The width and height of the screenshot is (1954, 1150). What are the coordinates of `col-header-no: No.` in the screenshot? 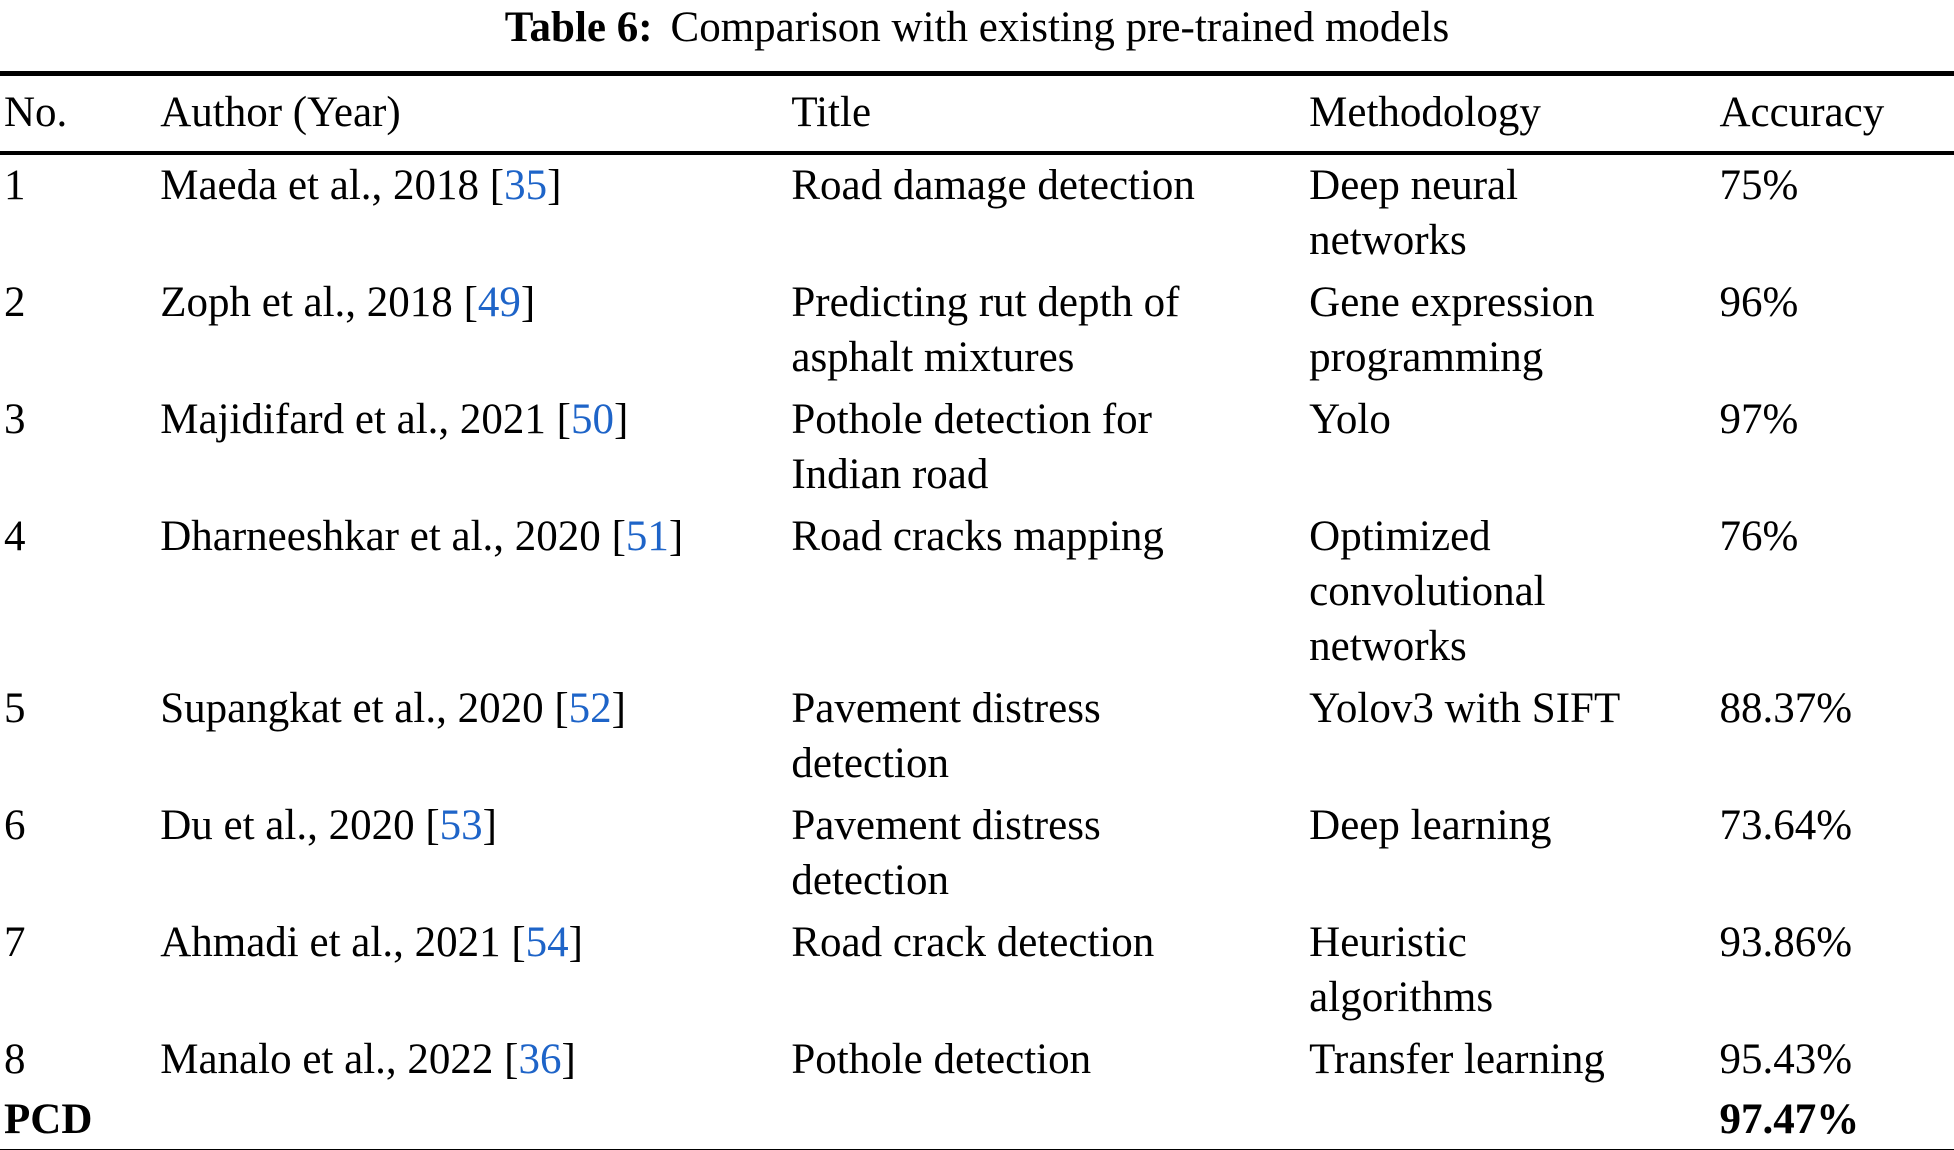 It's located at (80, 114).